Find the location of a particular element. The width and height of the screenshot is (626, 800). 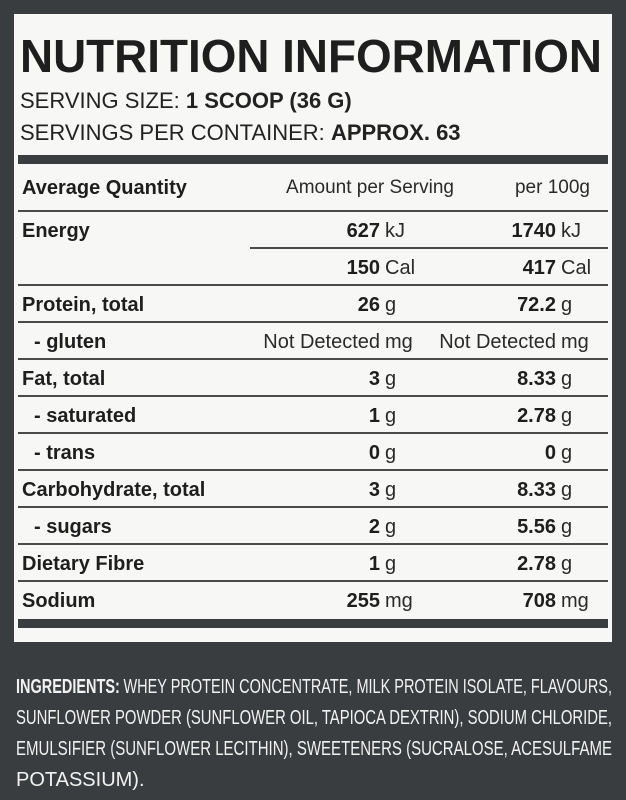

serving-unit: Cal is located at coordinates (400, 268).